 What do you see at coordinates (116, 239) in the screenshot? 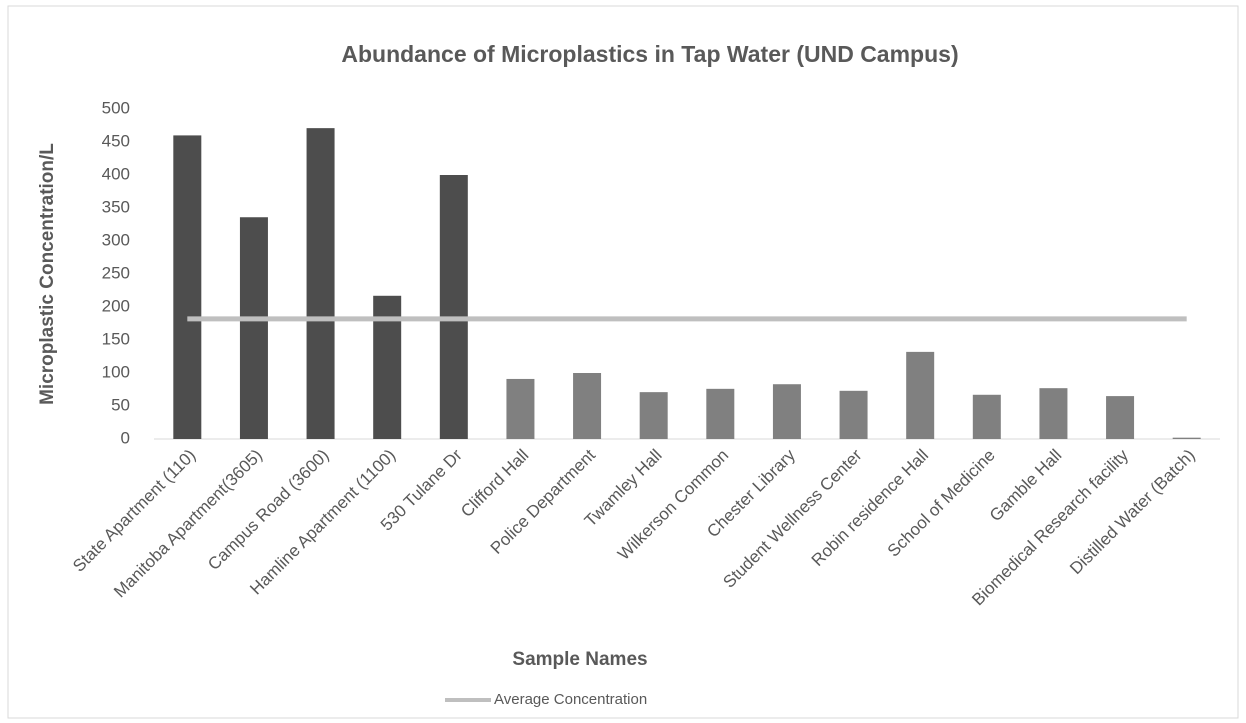
I see `y-tick-label: 300` at bounding box center [116, 239].